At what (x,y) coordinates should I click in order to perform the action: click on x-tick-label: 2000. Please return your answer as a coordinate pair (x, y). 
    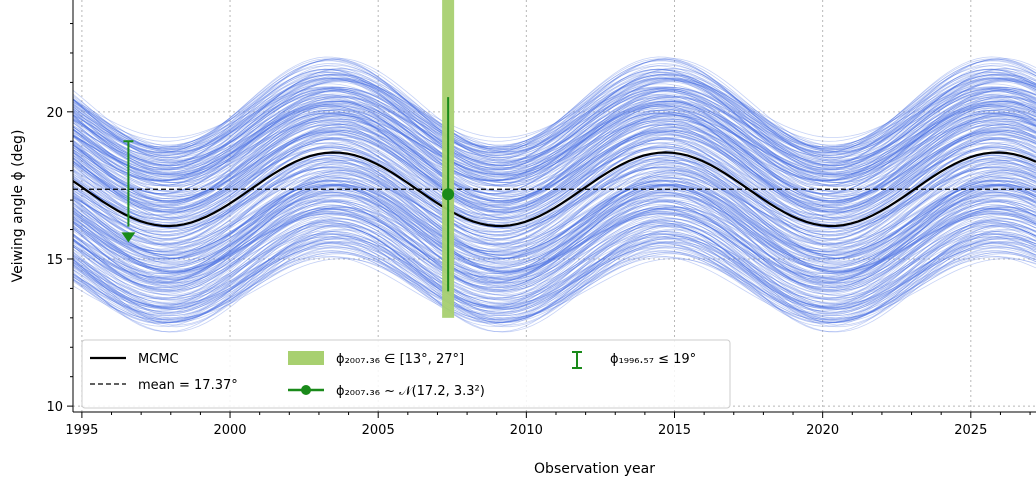
    Looking at the image, I should click on (229, 430).